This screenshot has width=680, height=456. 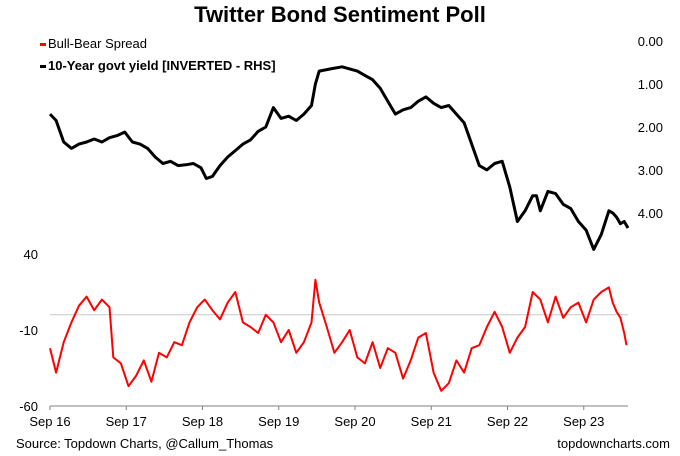 I want to click on legend-label-yield: 10-Year govt yield [INVERTED - RHS], so click(x=162, y=65).